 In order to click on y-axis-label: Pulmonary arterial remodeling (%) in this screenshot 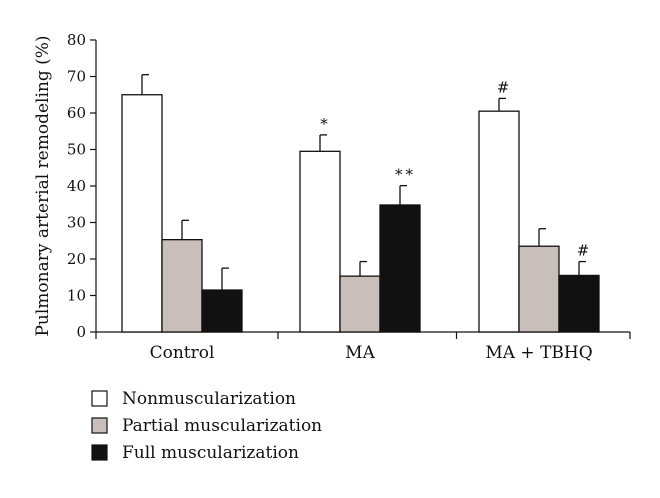, I will do `click(43, 185)`.